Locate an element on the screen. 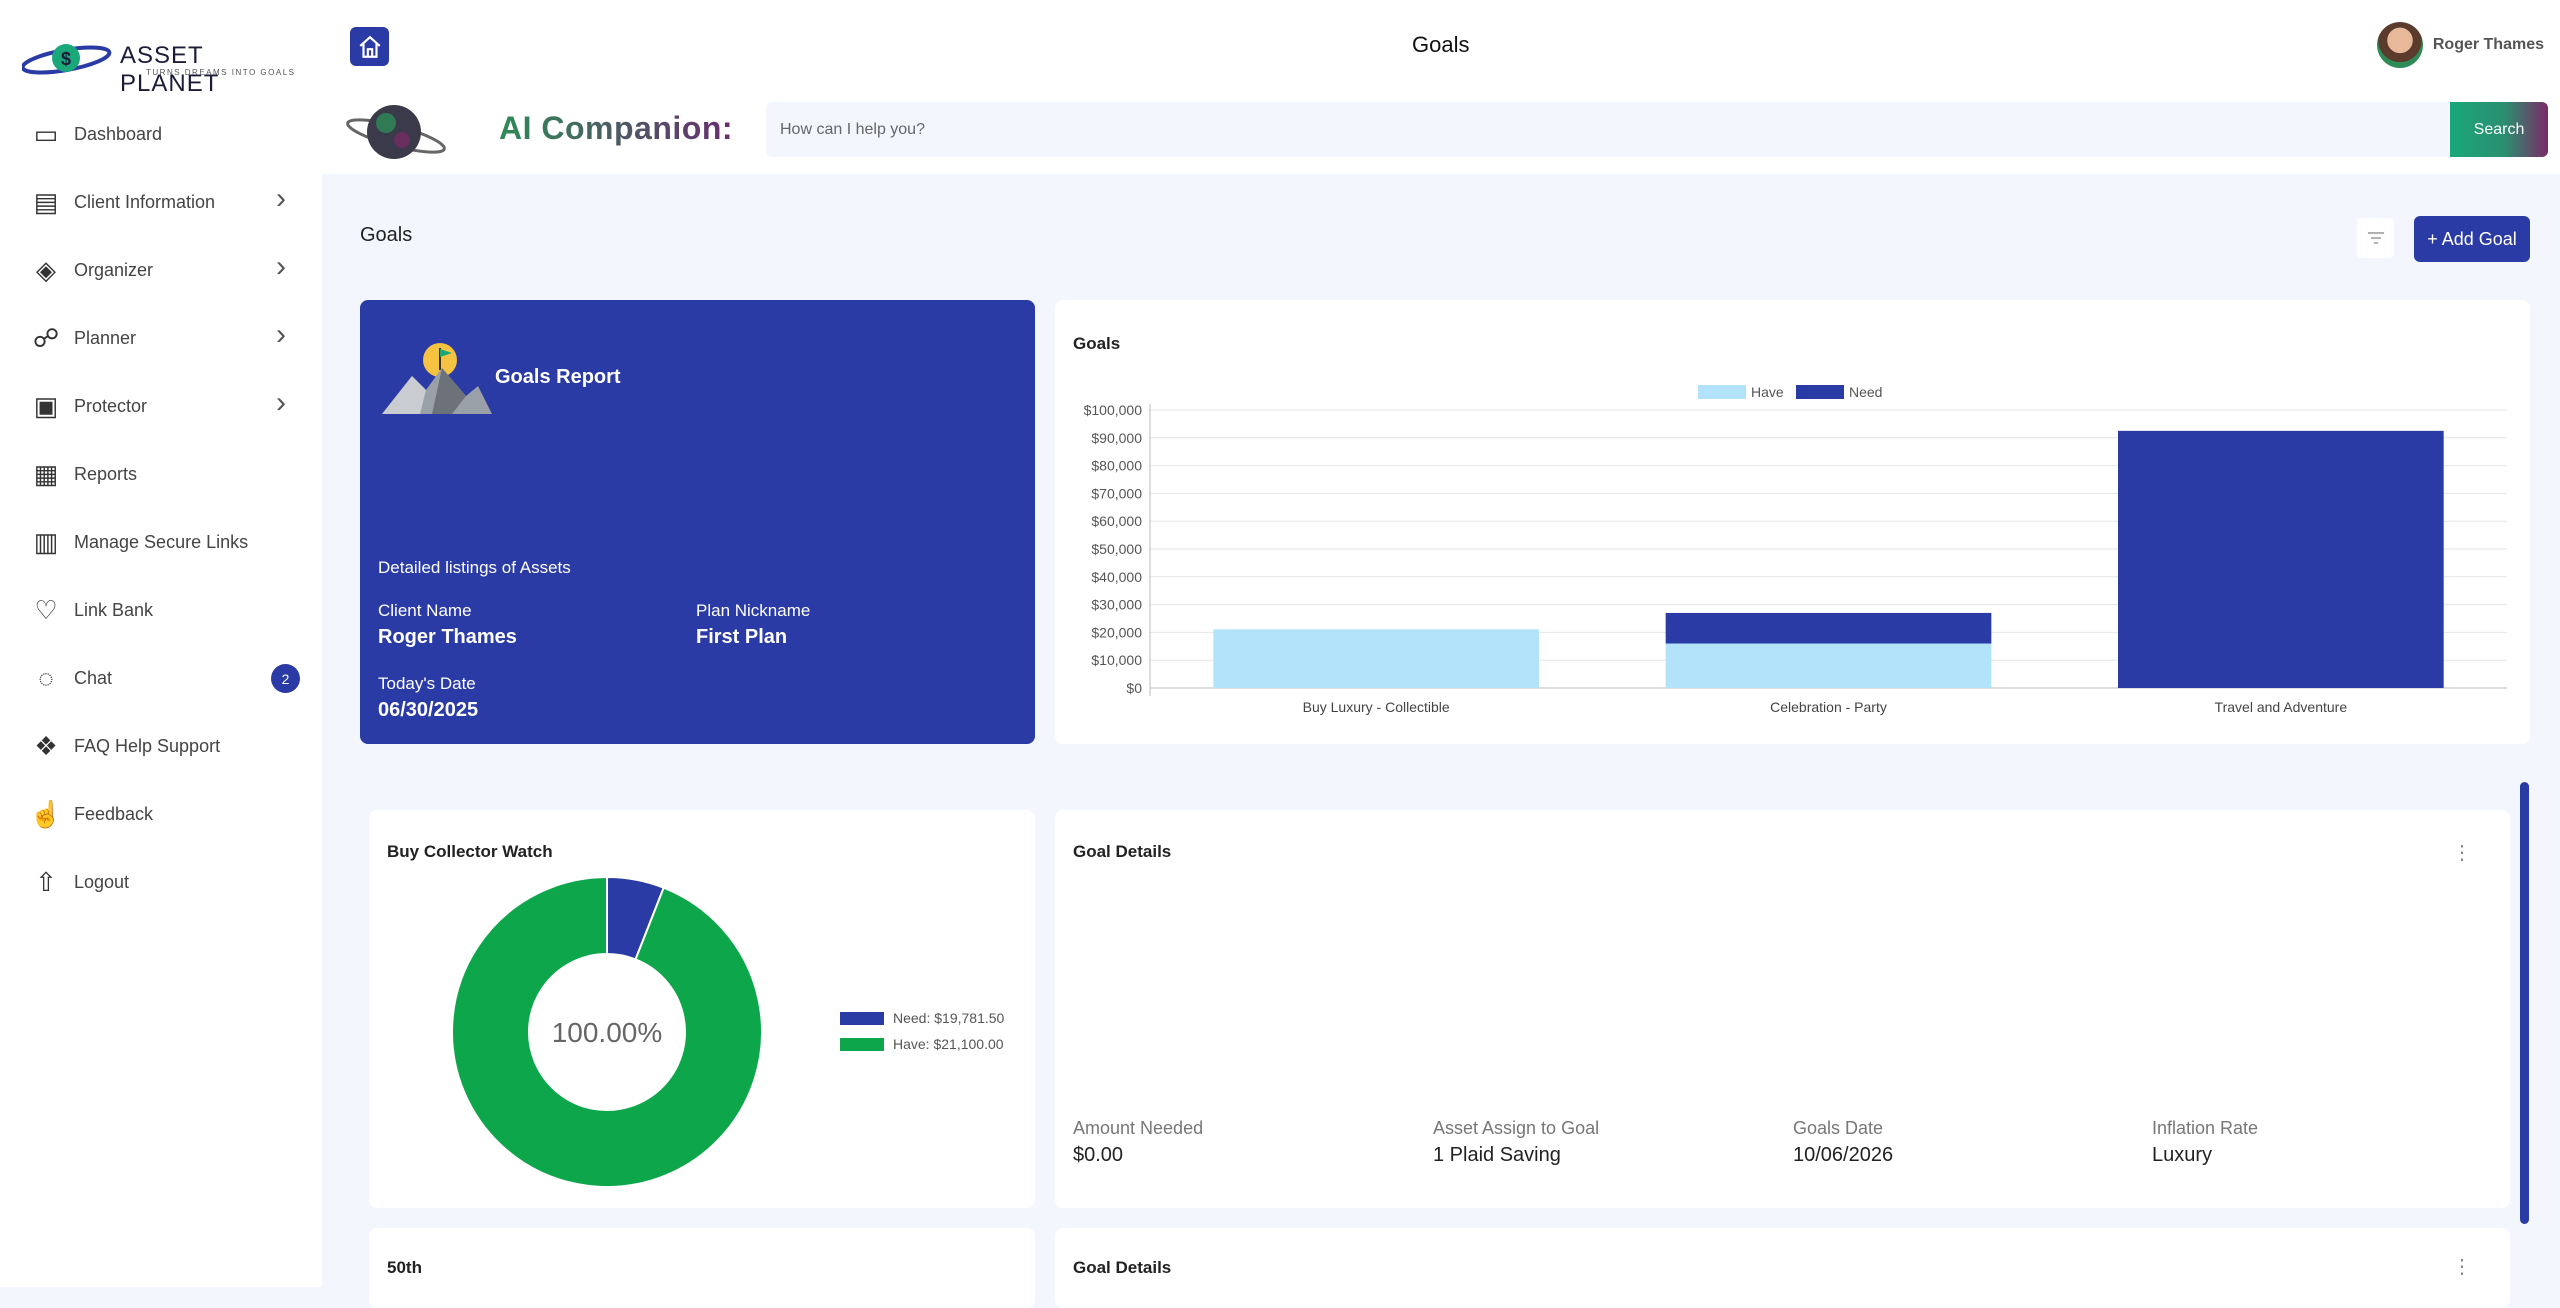  presentation-board-icon: ▭ is located at coordinates (46, 133).